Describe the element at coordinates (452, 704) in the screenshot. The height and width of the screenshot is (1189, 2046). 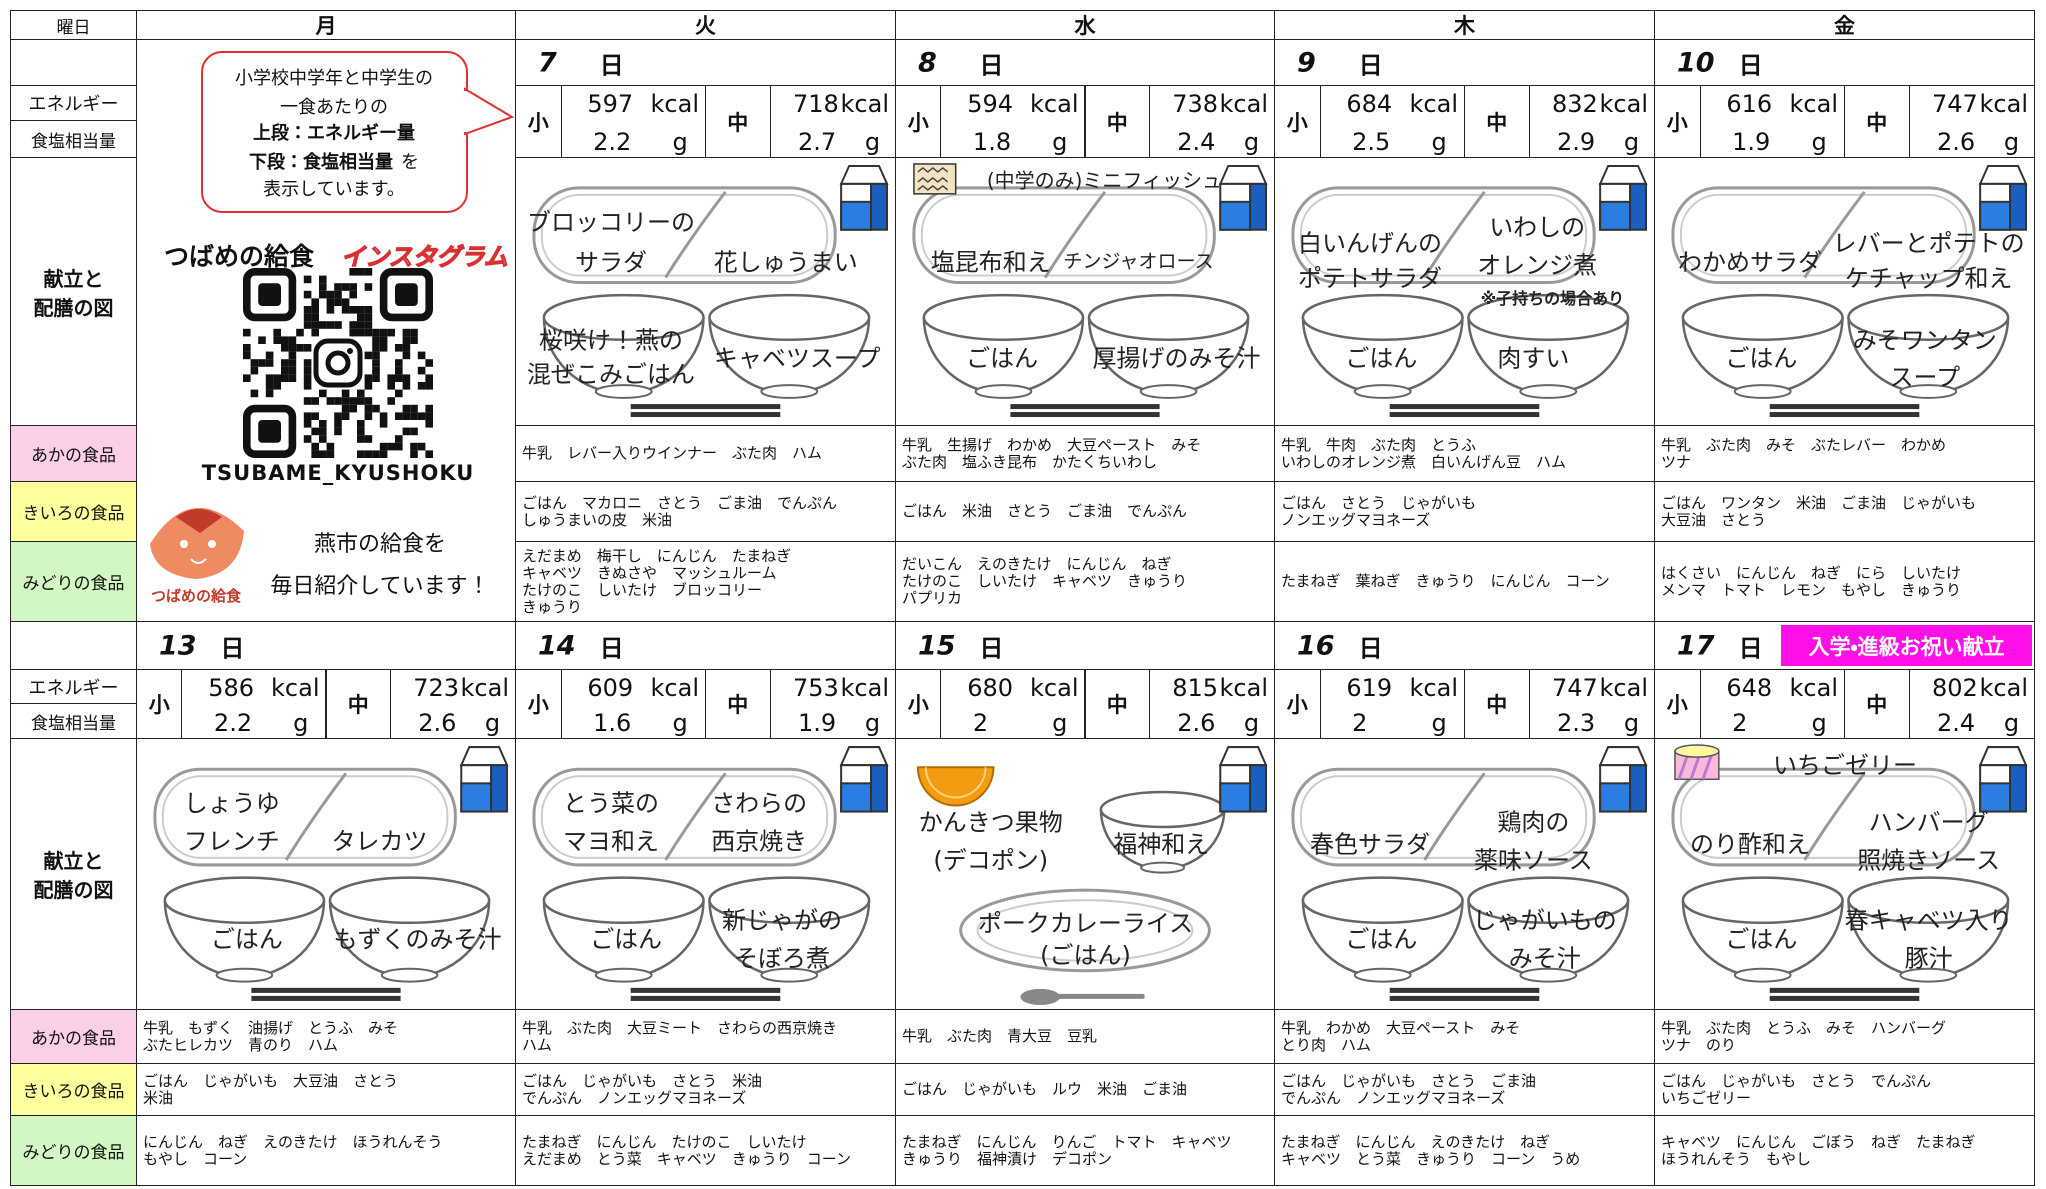
I see `value-cell: 723 kcal 2.6 g` at that location.